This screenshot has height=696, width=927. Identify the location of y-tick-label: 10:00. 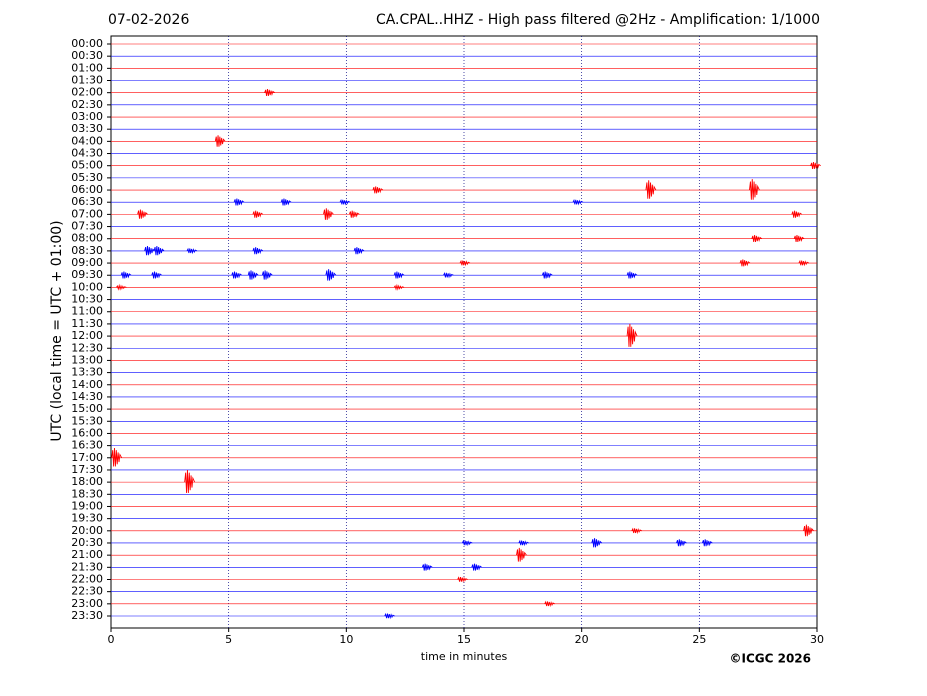
(87, 286).